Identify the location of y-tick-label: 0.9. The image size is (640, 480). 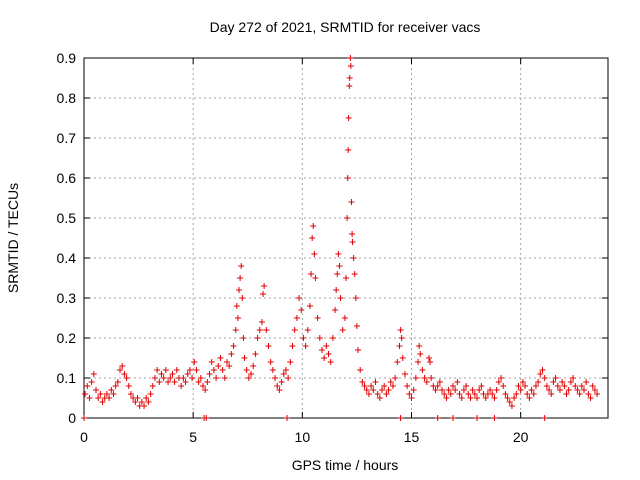
(67, 58).